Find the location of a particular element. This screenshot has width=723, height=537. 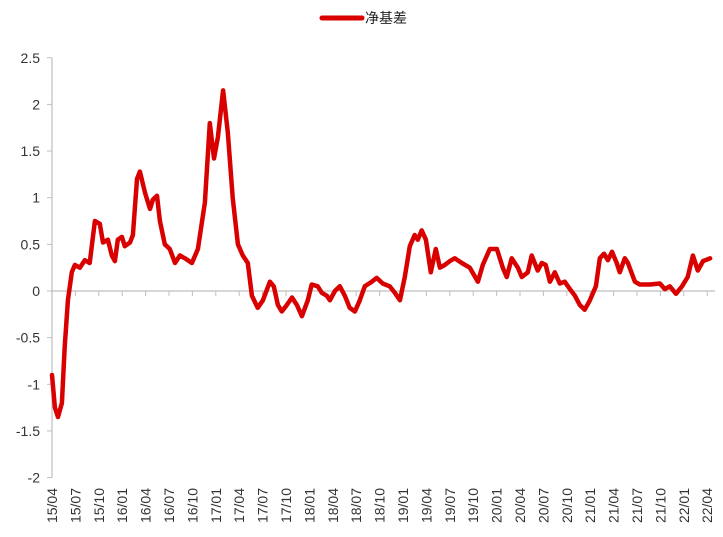

x-tick-label: 18/01 is located at coordinates (309, 505).